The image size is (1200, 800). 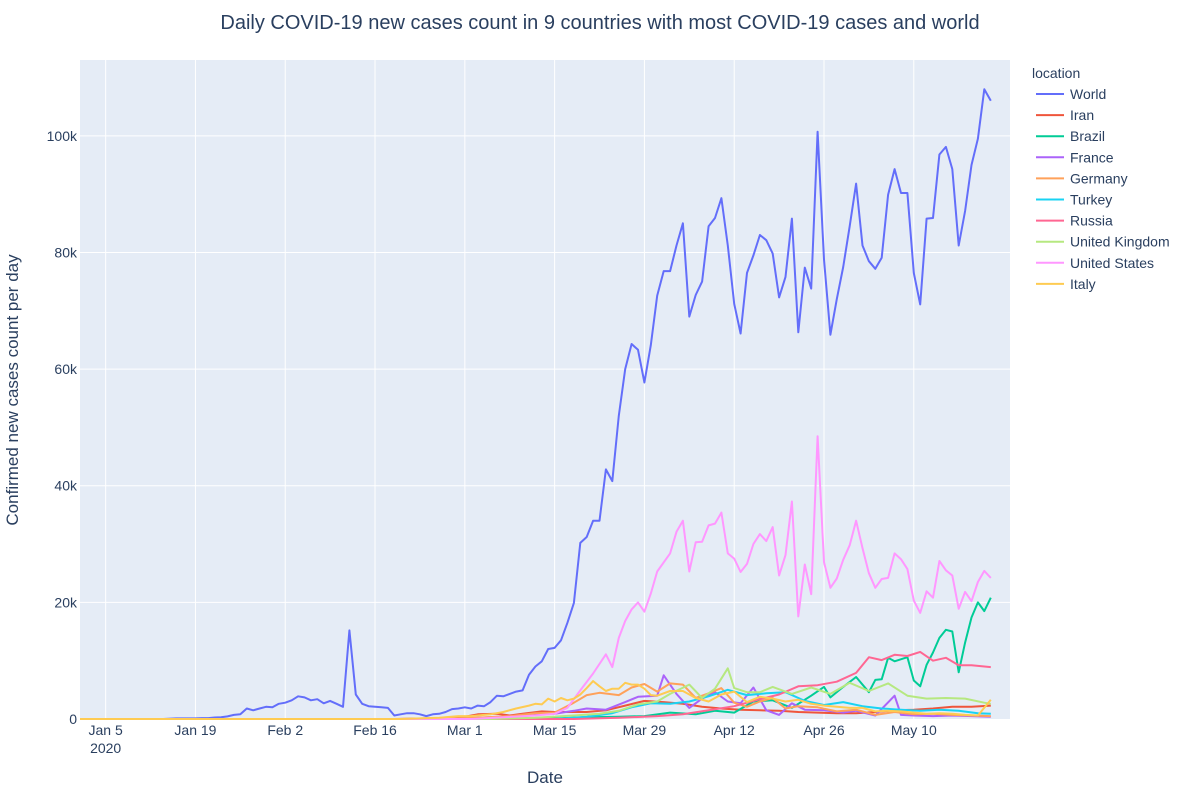 I want to click on y-tick-label: 80k, so click(x=66, y=252).